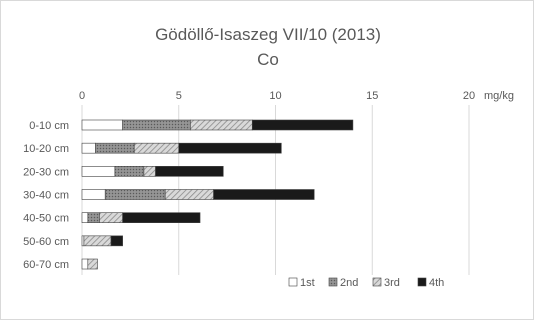  I want to click on legend-label: 1st, so click(307, 283).